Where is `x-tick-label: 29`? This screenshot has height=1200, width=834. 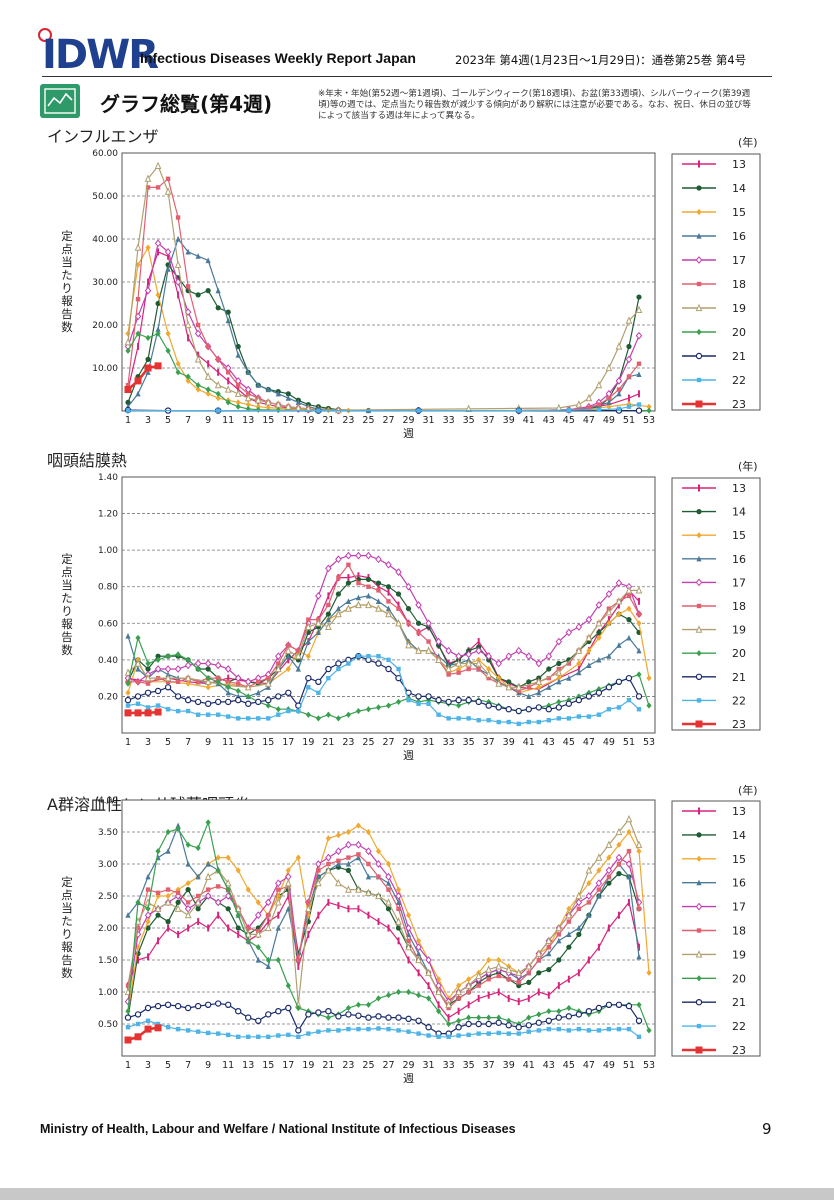
x-tick-label: 29 is located at coordinates (408, 742).